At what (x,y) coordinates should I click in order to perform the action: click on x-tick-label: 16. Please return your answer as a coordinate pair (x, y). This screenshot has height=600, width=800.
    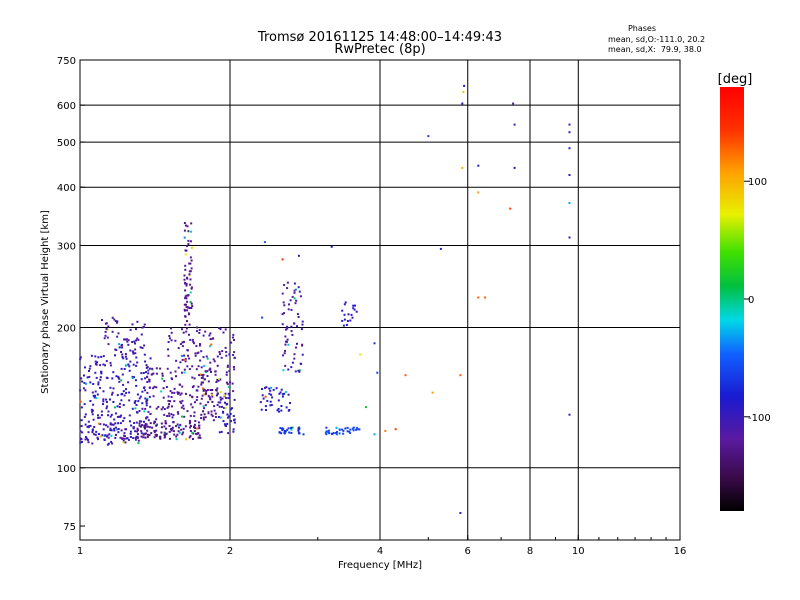
    Looking at the image, I should click on (680, 551).